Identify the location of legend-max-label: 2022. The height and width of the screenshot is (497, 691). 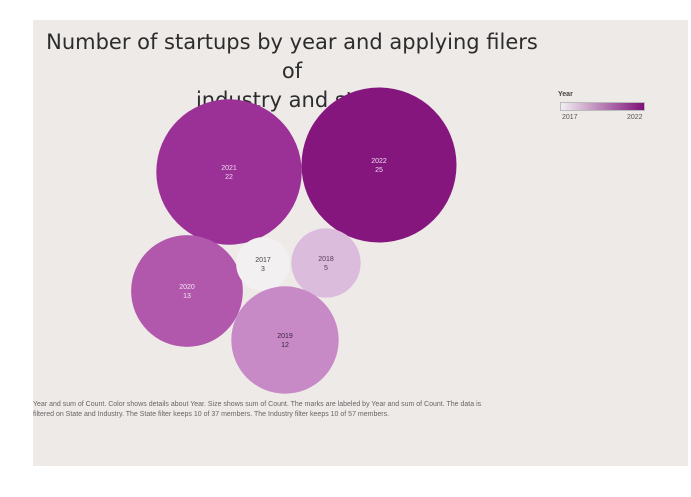
(635, 117).